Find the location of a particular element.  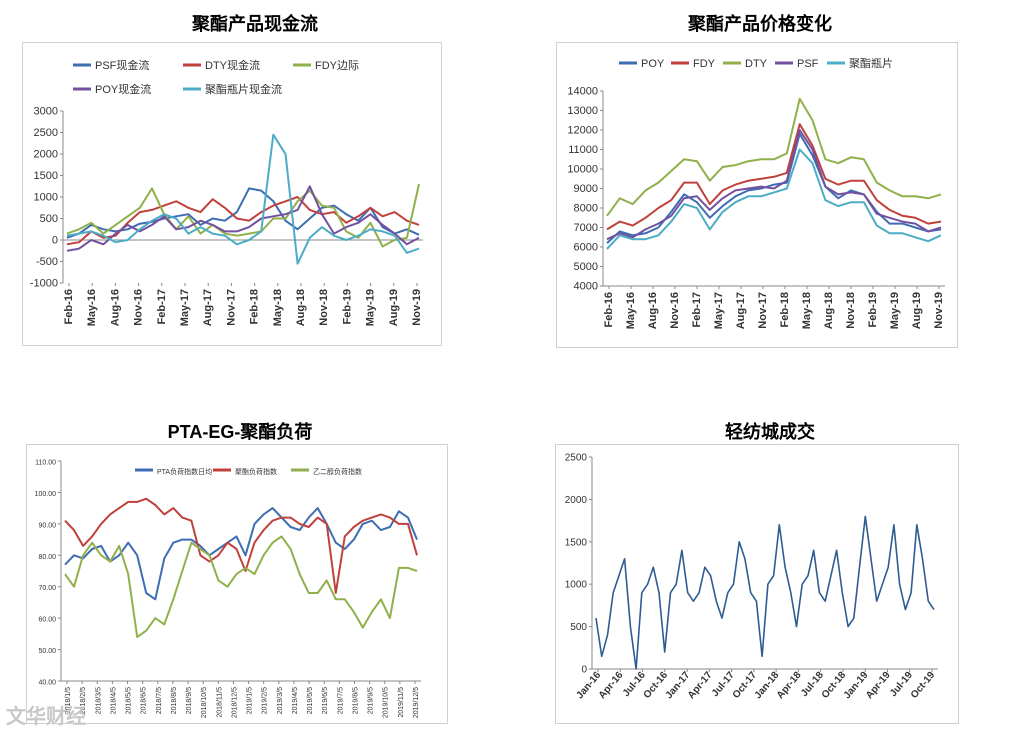

chart3-title: PTA-EG-聚酯负荷 is located at coordinates (240, 432).